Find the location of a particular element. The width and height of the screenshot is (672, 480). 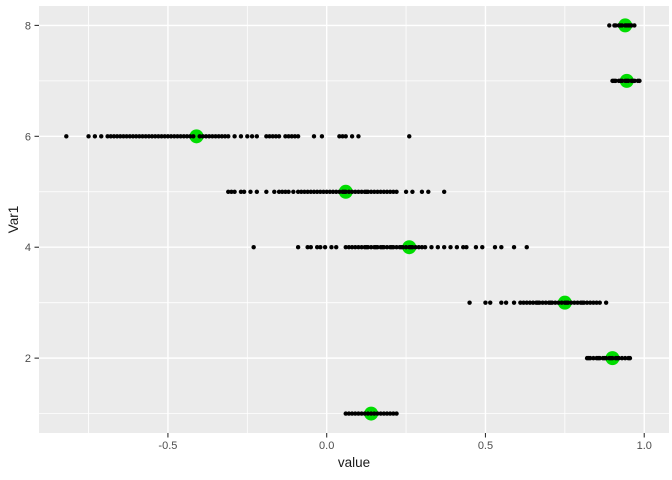

x-tick-label: 0.5 is located at coordinates (485, 446).